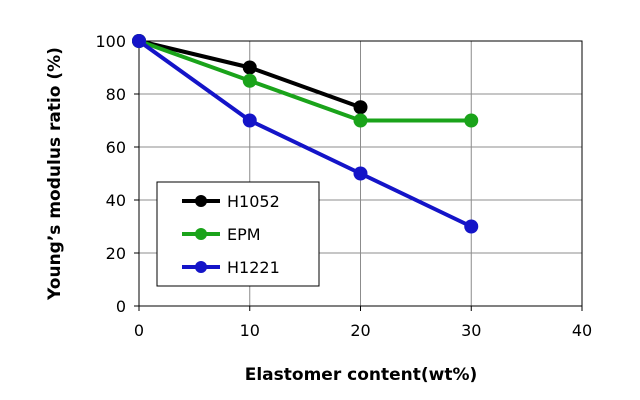 The width and height of the screenshot is (640, 400). I want to click on x-axis-ticks: 0 10 20 30 40, so click(363, 323).